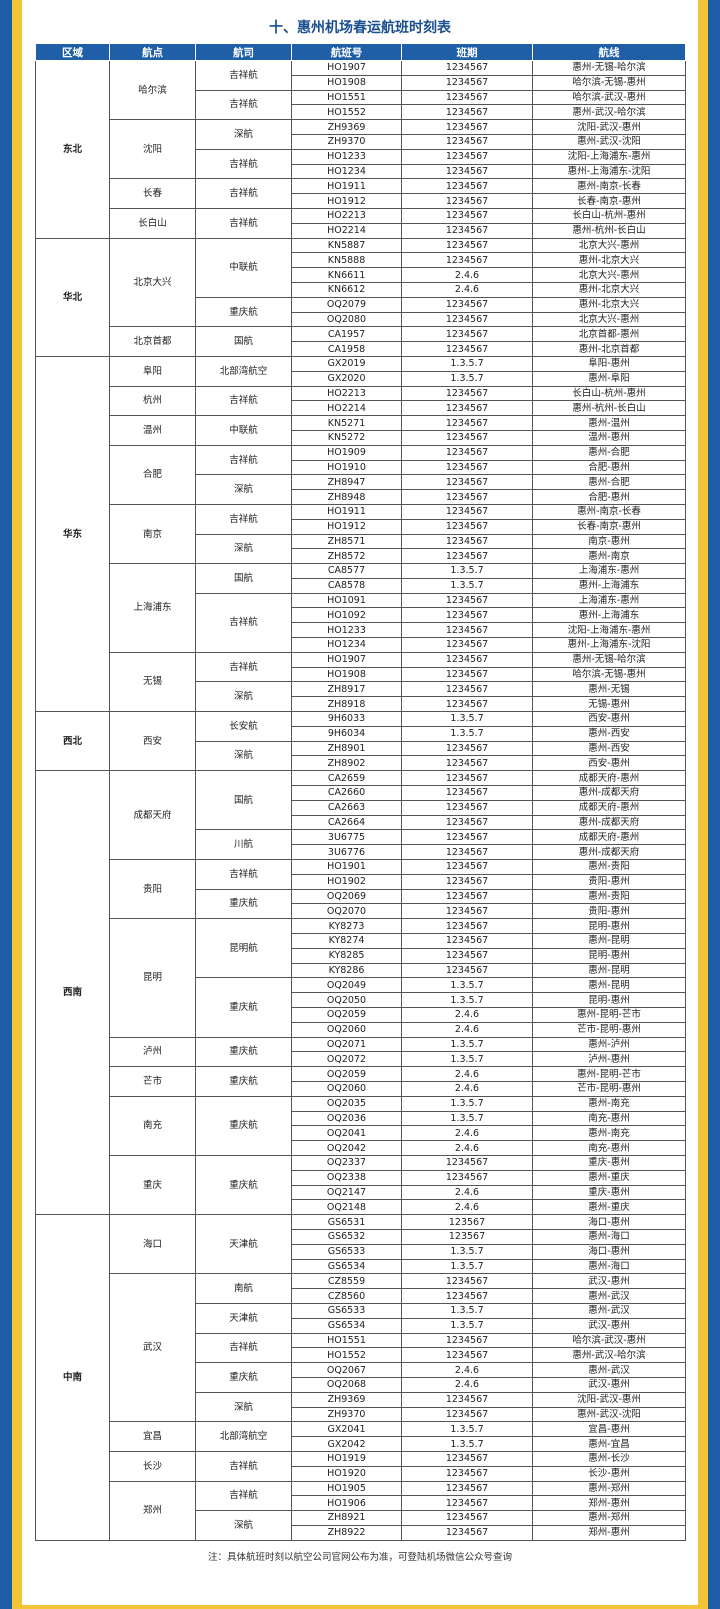  I want to click on airline-cell: 中联航, so click(243, 430).